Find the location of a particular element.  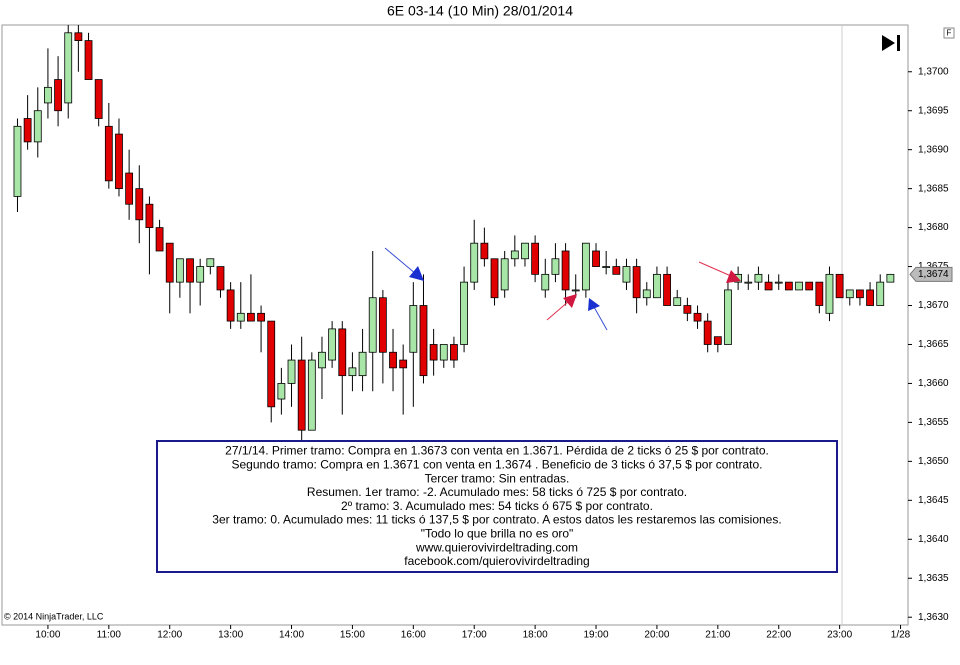

x-tick-label: 15:00 is located at coordinates (352, 635).